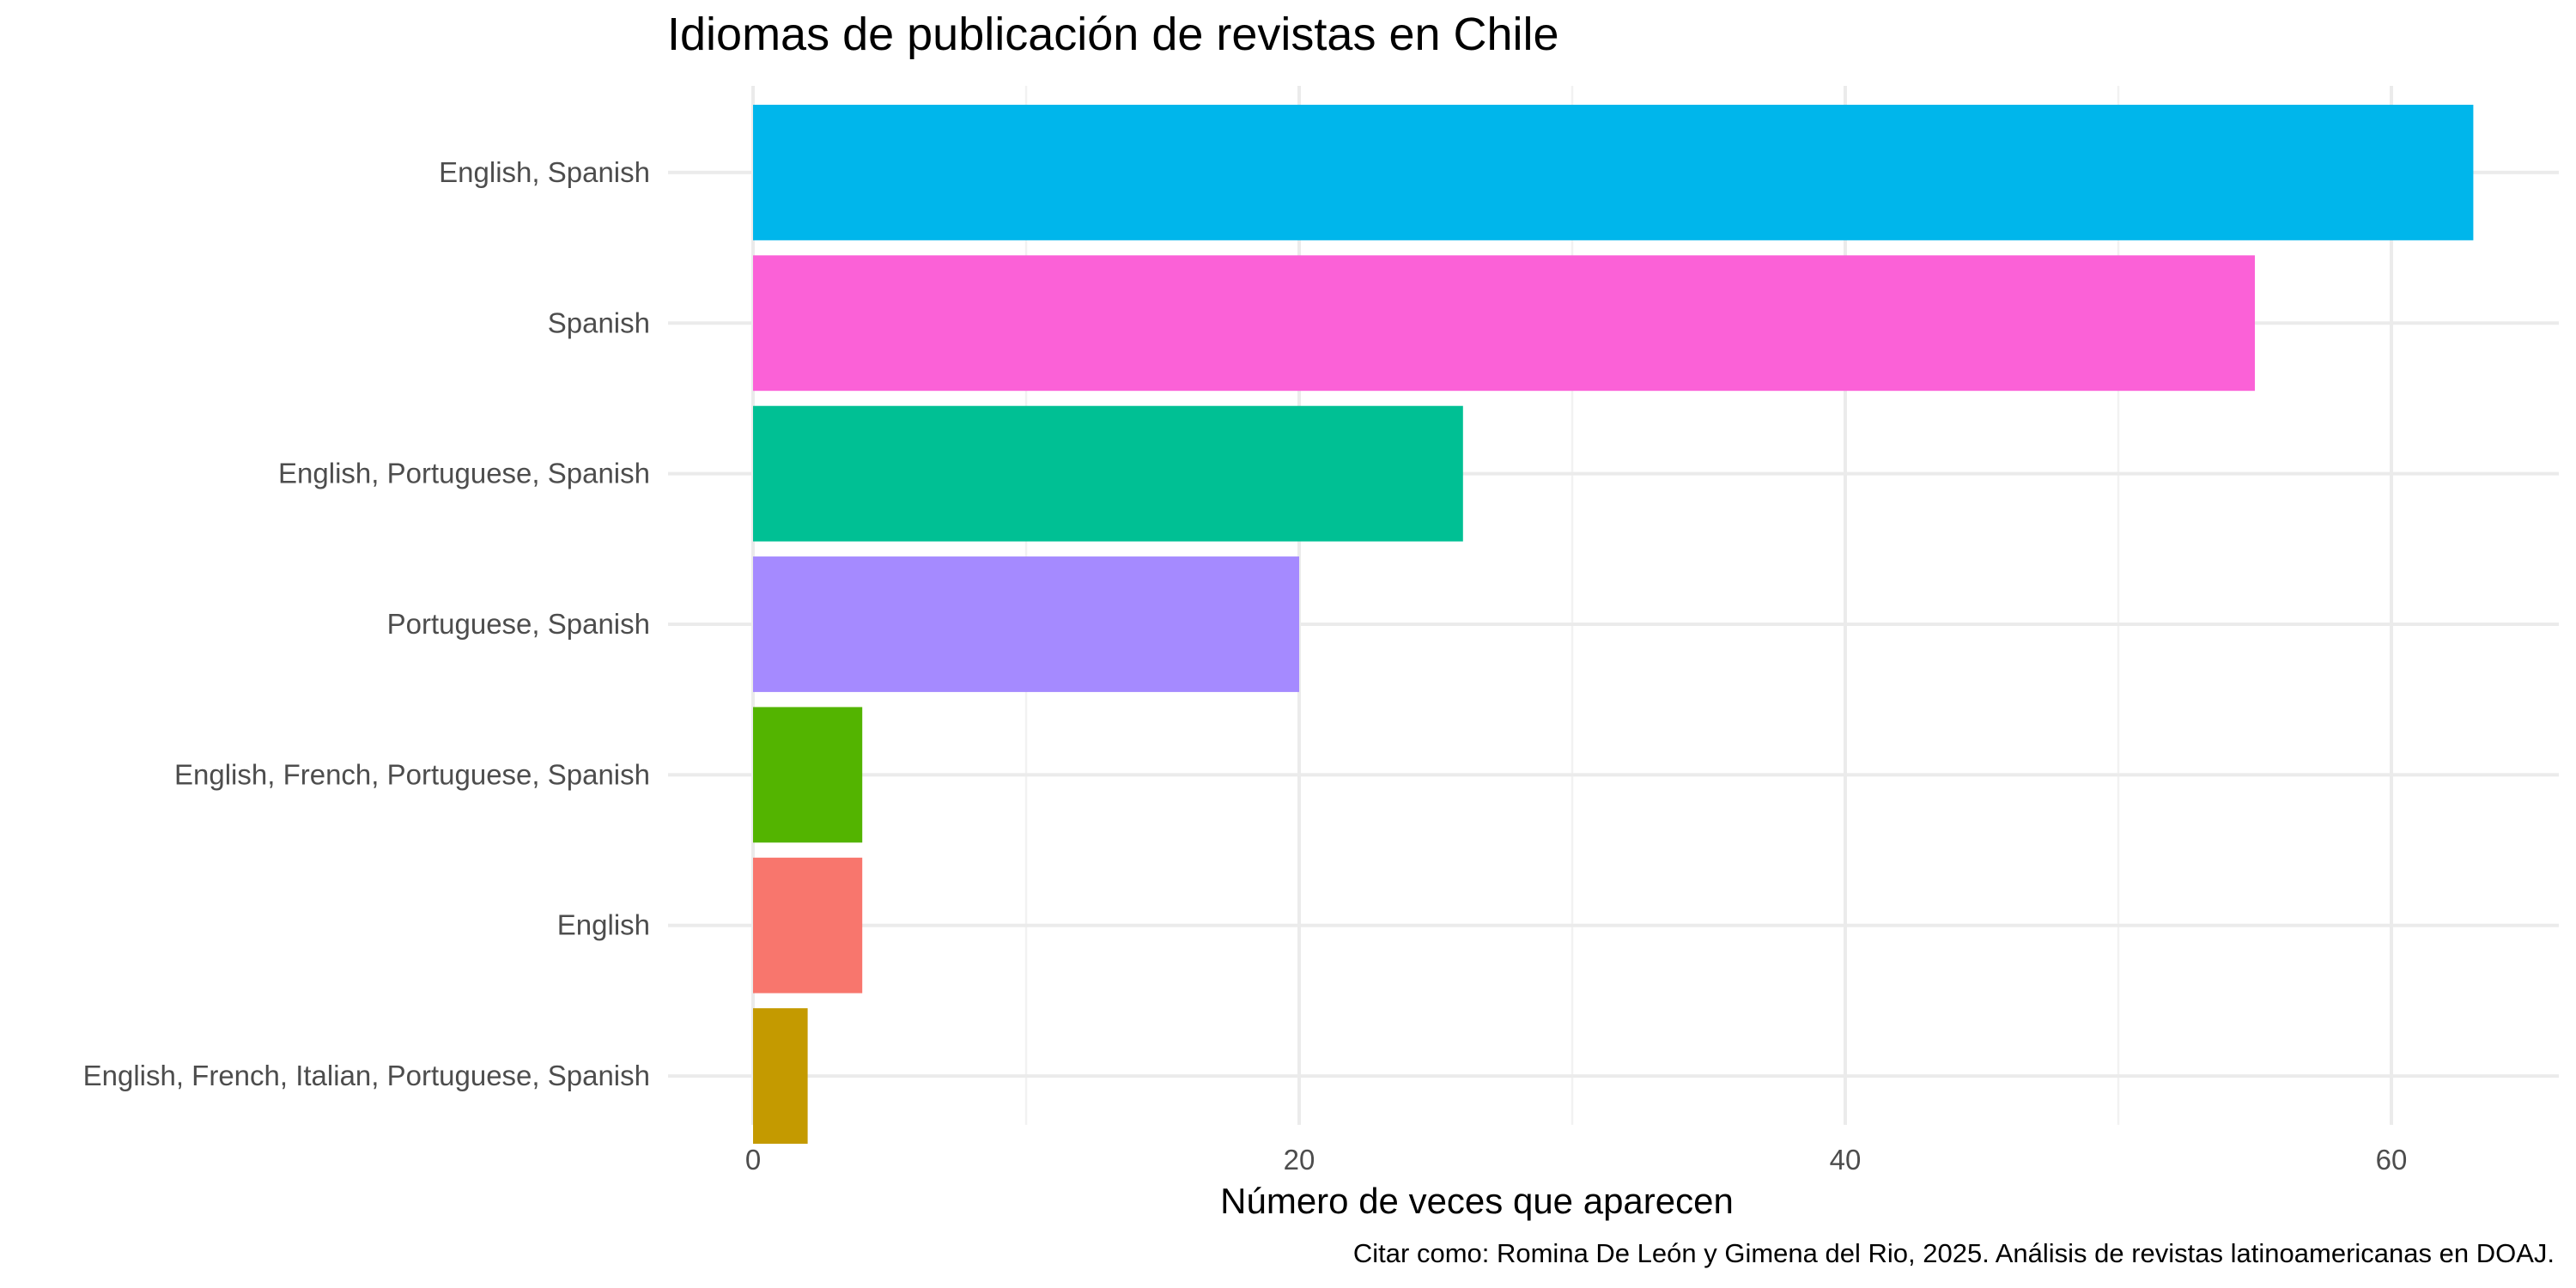 This screenshot has height=1288, width=2576. I want to click on x-tick-label: 60, so click(2392, 1160).